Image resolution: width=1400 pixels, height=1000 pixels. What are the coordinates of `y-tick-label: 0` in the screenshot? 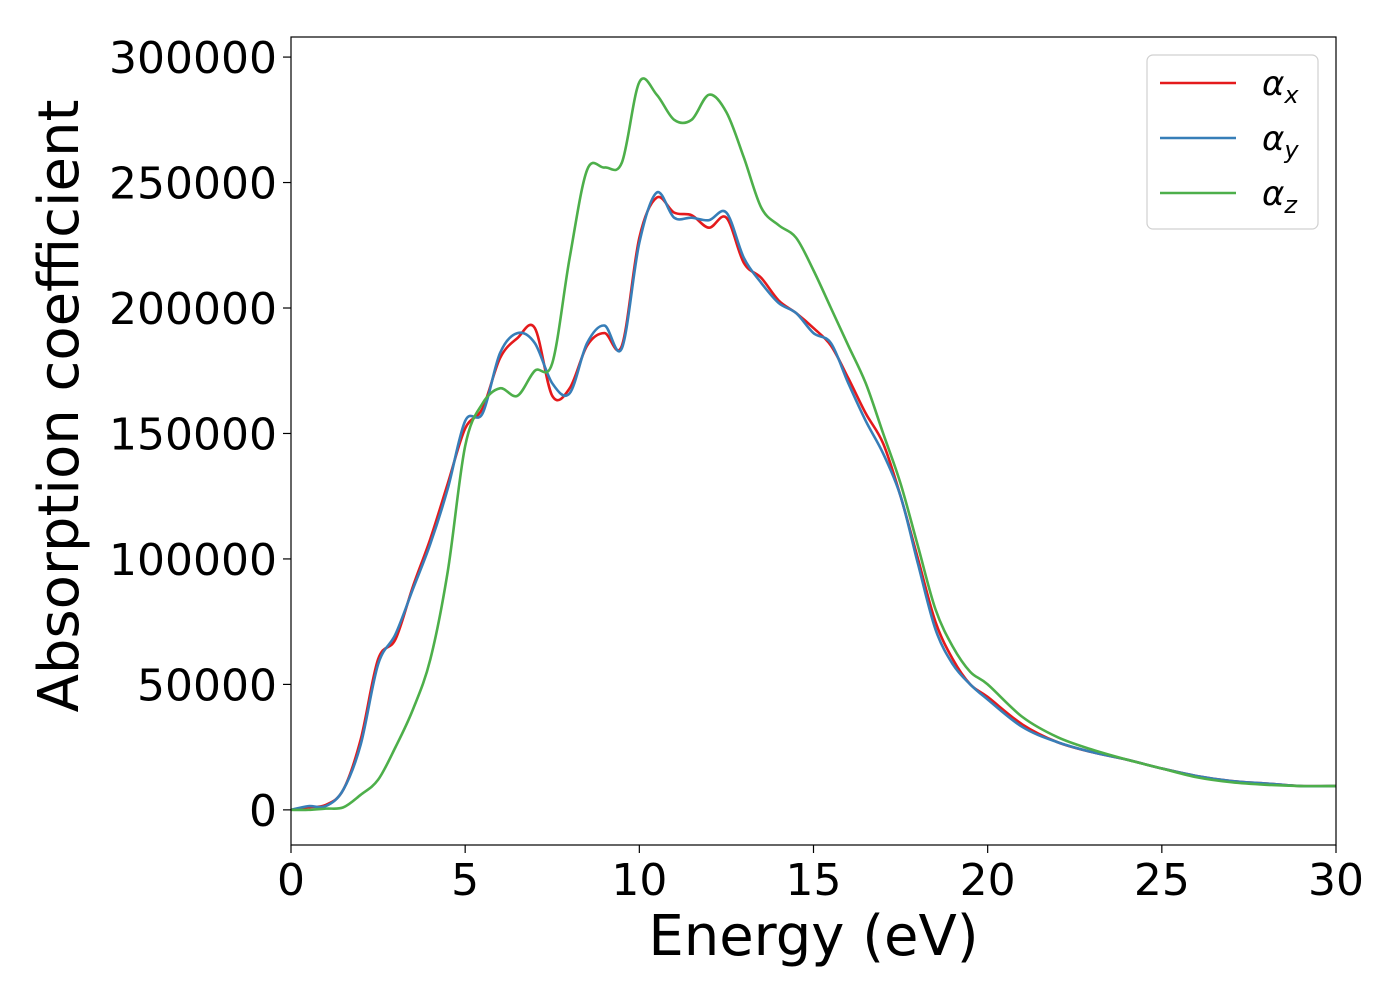 It's located at (263, 811).